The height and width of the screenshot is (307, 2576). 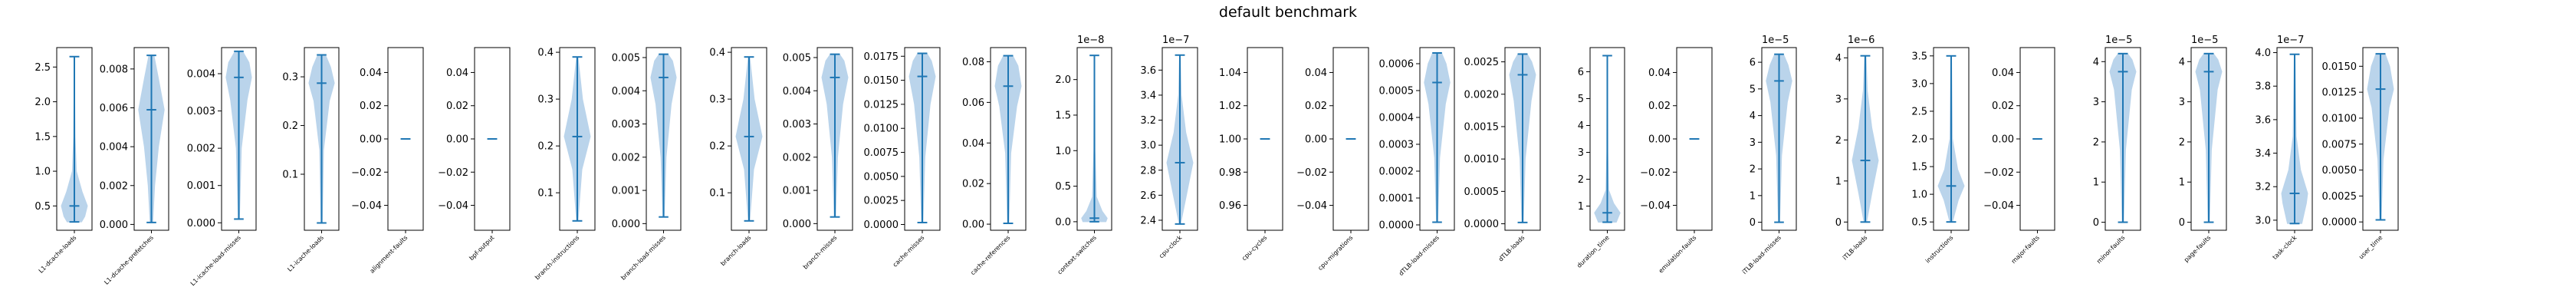 What do you see at coordinates (1230, 73) in the screenshot?
I see `y-tick-label: 1.04` at bounding box center [1230, 73].